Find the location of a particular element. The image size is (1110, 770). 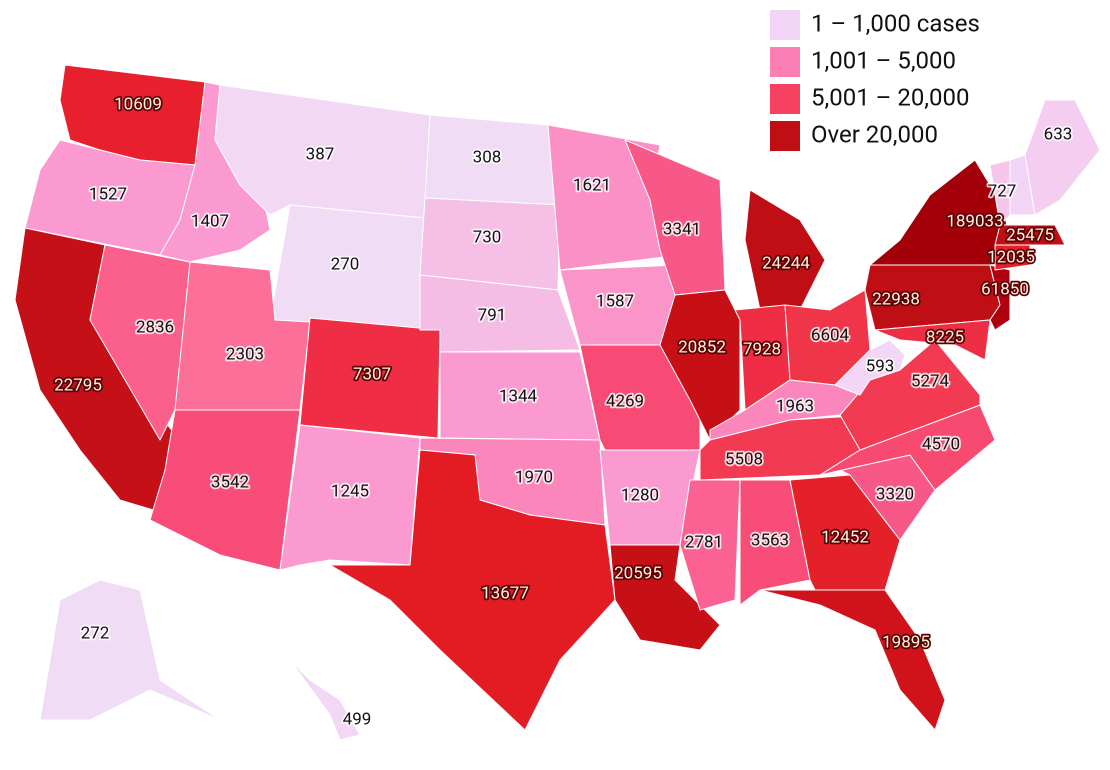

state-value: 1587 is located at coordinates (615, 301).